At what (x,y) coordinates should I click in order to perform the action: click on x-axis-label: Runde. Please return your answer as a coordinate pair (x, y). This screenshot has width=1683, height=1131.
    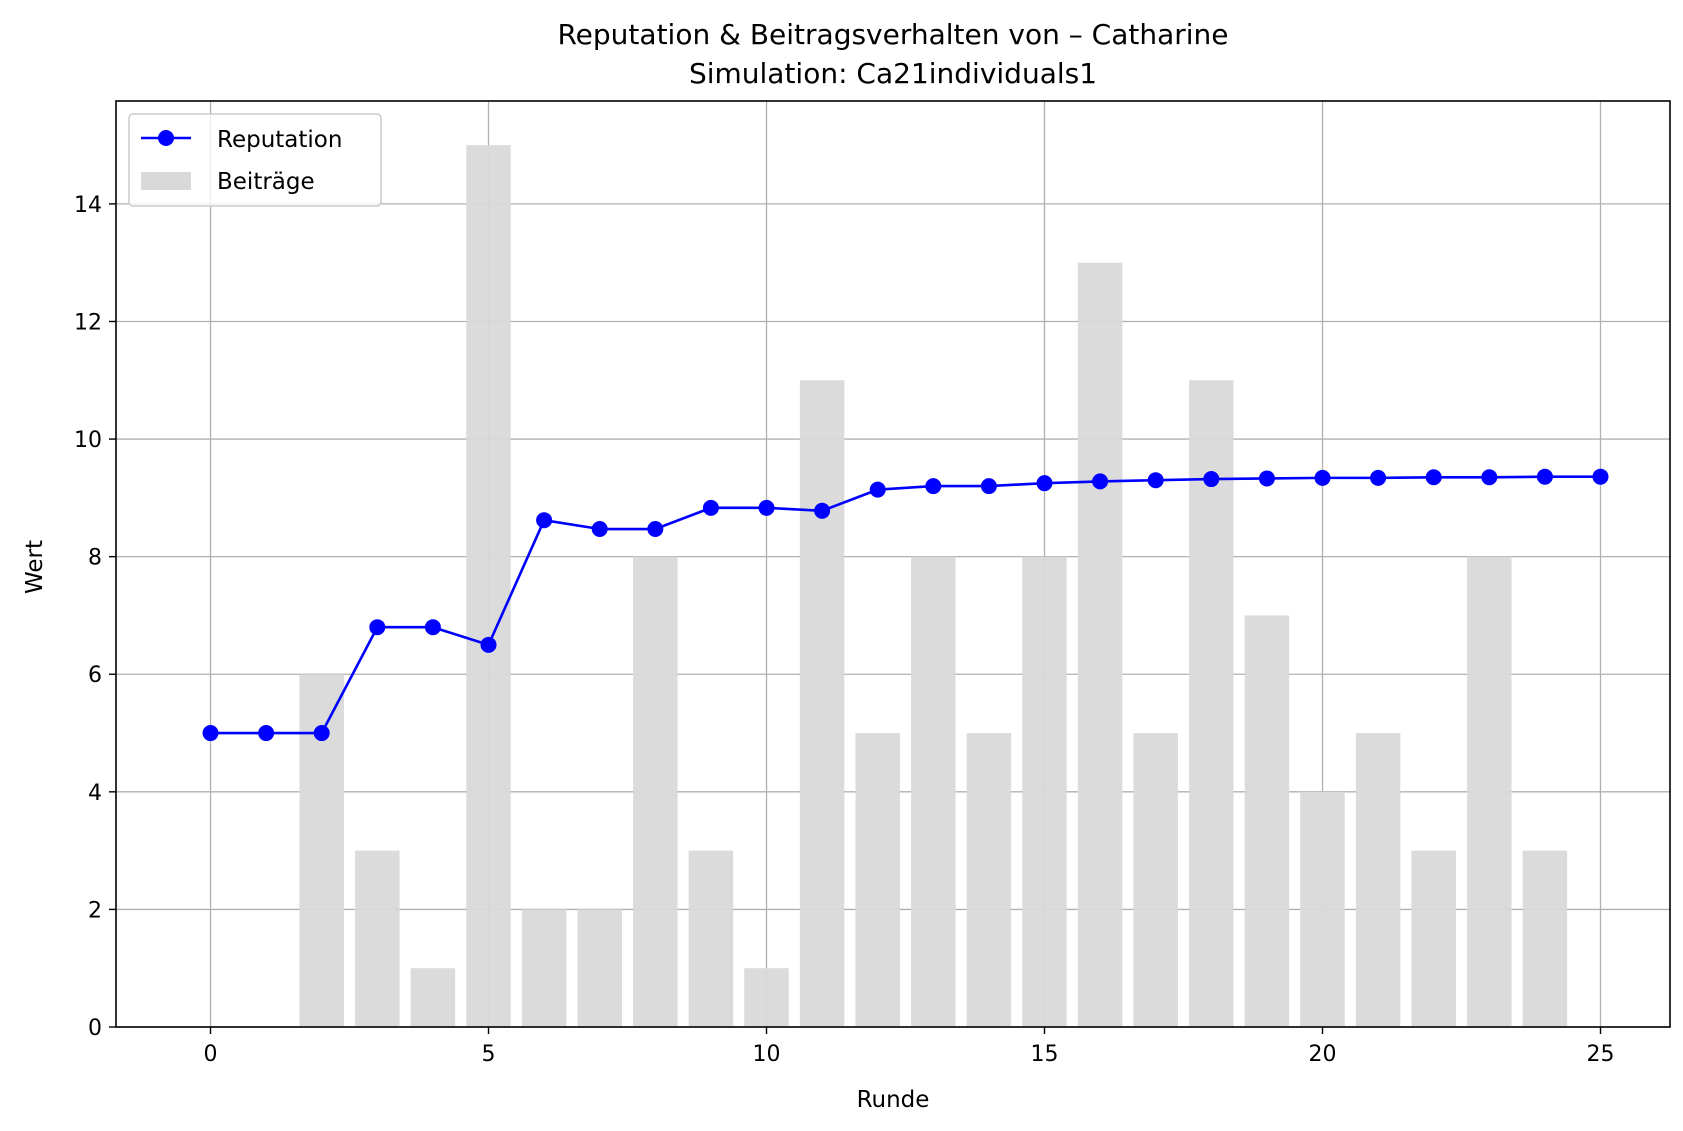
    Looking at the image, I should click on (893, 1100).